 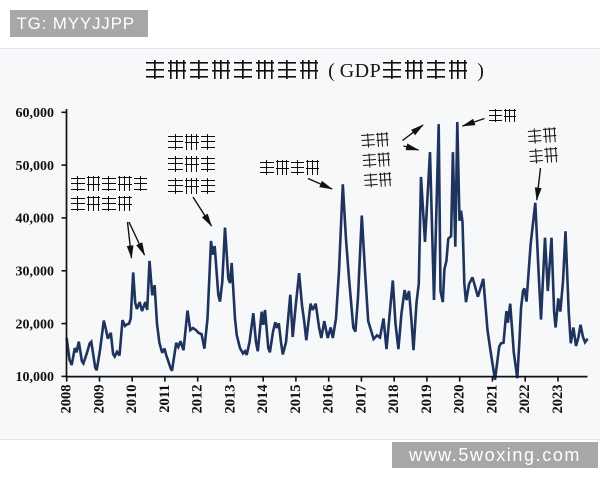 I want to click on svg-text: 2016, so click(x=329, y=399).